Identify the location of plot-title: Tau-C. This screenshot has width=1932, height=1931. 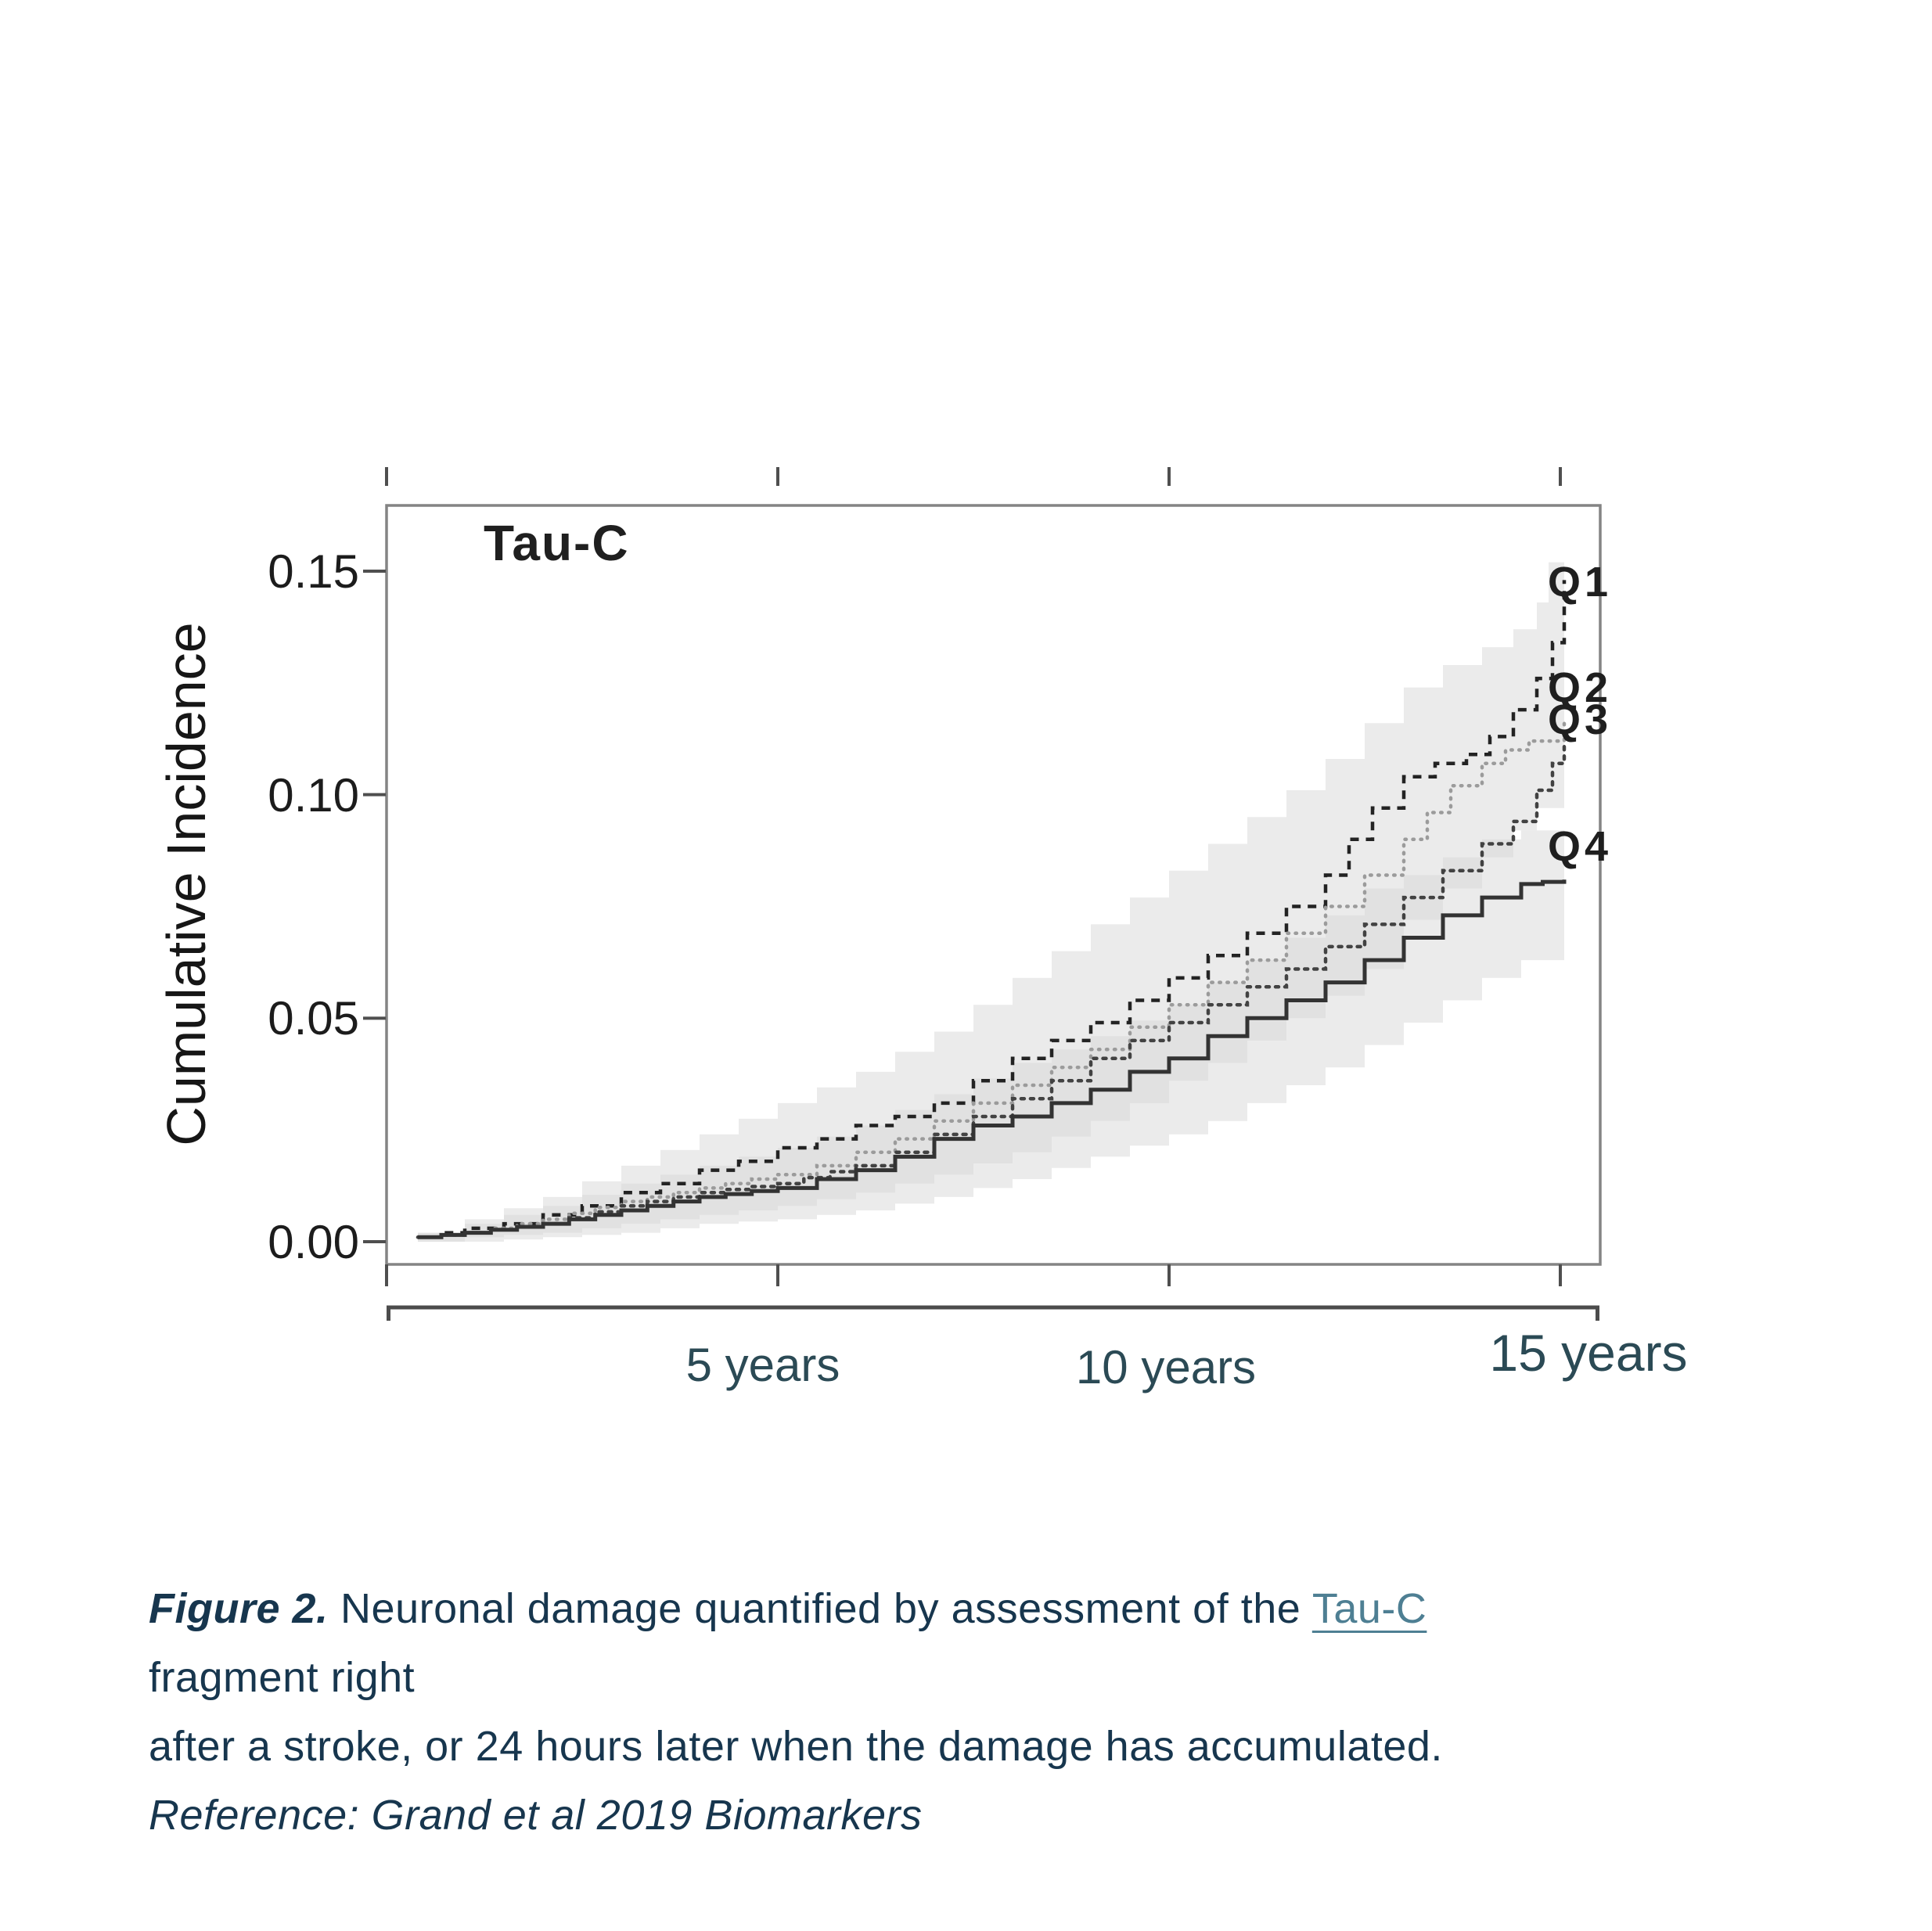
(557, 543).